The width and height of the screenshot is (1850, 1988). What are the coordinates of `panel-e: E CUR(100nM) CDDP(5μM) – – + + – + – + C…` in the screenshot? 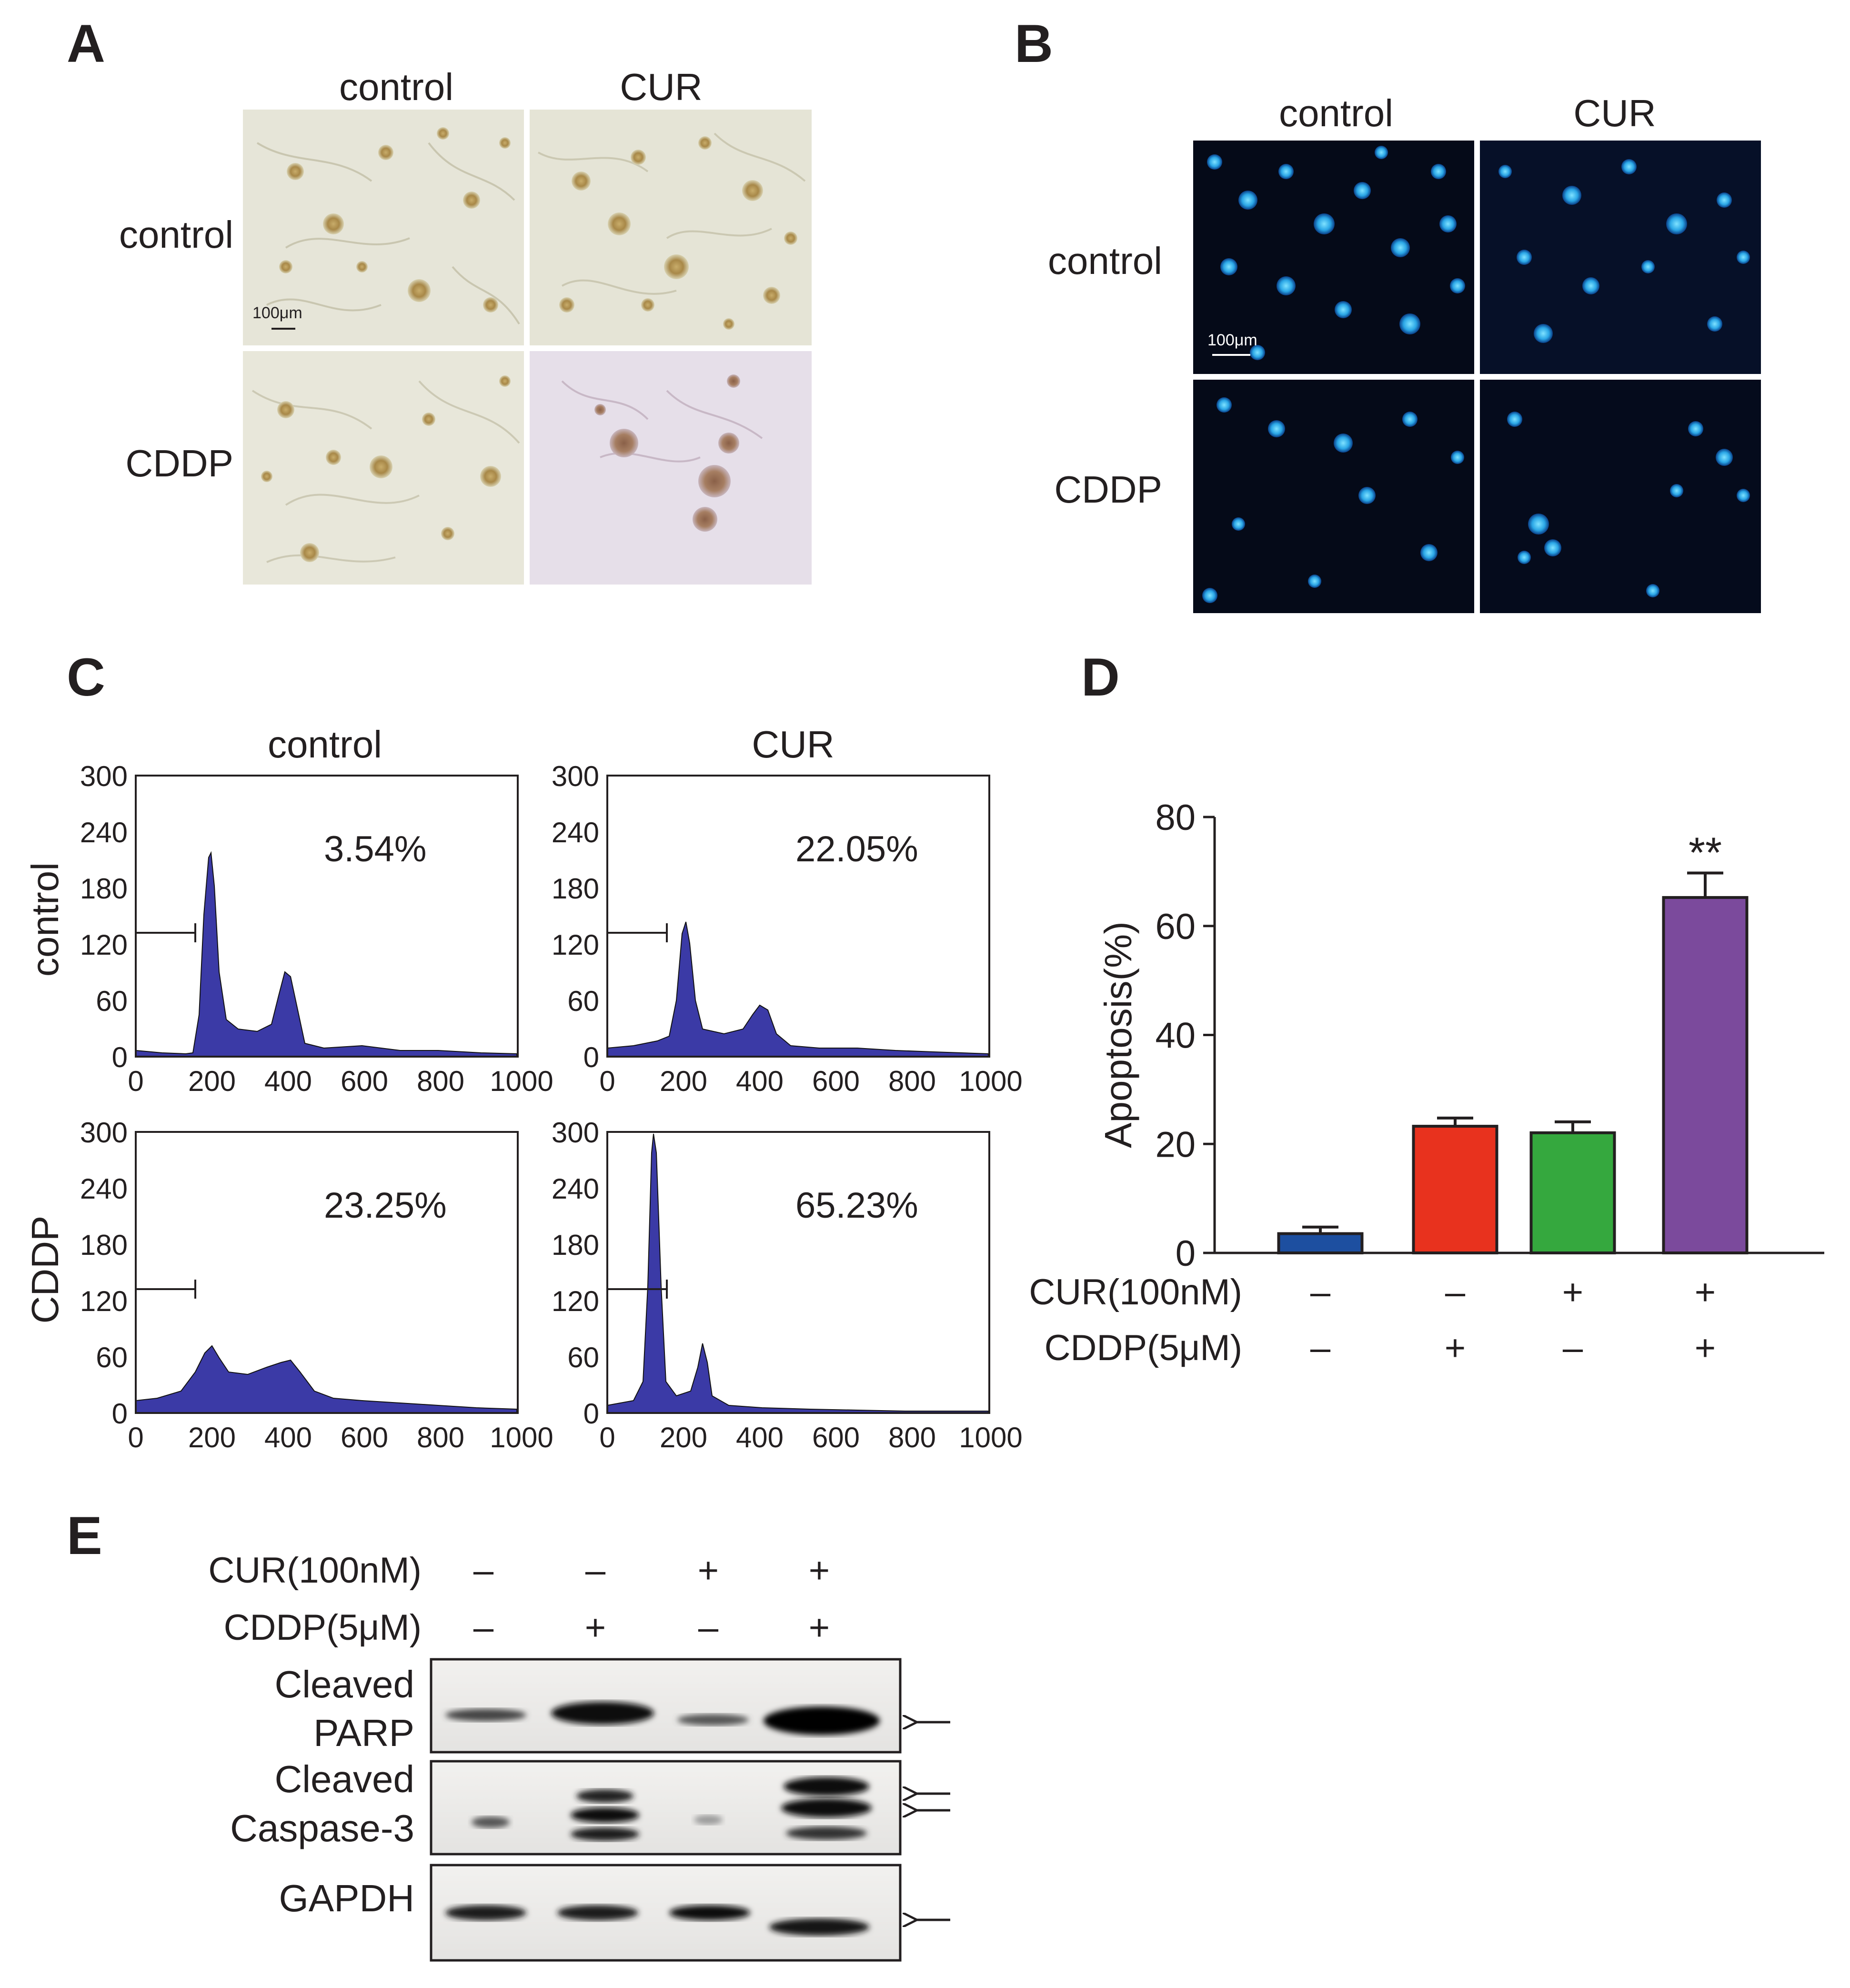 It's located at (508, 1734).